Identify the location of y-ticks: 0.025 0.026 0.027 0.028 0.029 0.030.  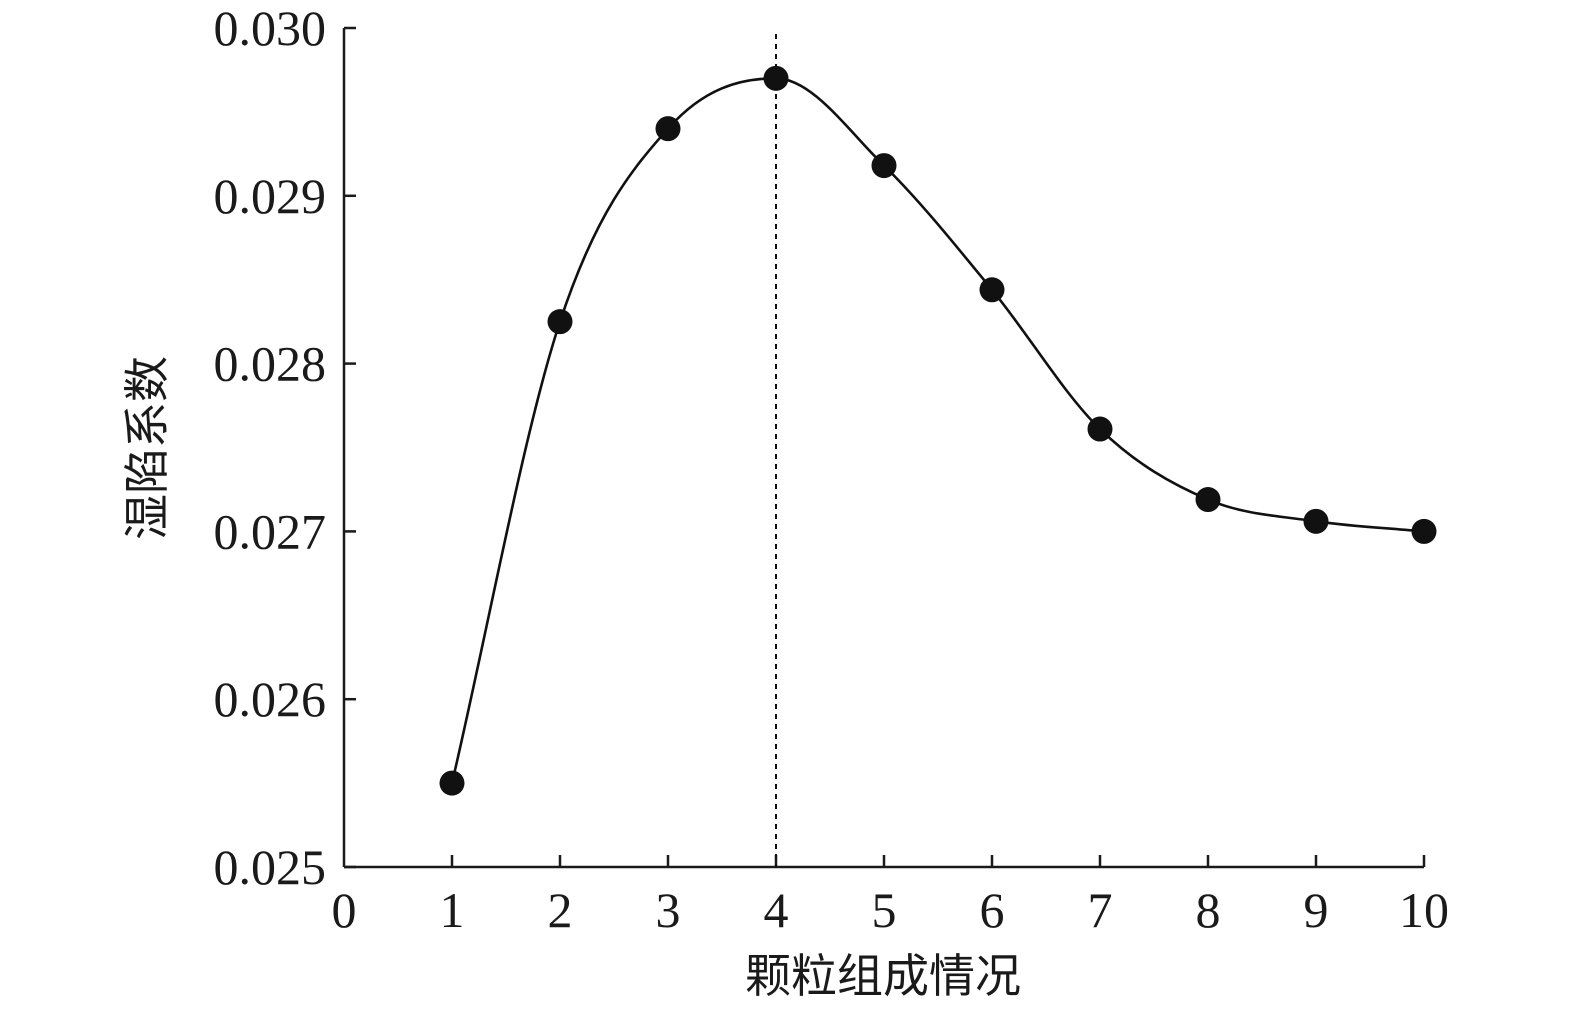
(285, 447).